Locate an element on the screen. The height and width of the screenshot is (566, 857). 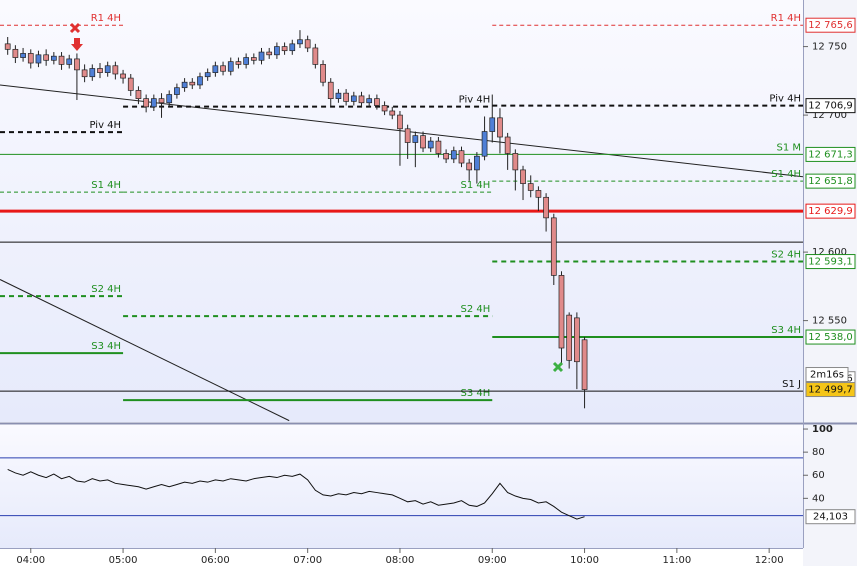
level-value: 12 651,8 is located at coordinates (830, 181).